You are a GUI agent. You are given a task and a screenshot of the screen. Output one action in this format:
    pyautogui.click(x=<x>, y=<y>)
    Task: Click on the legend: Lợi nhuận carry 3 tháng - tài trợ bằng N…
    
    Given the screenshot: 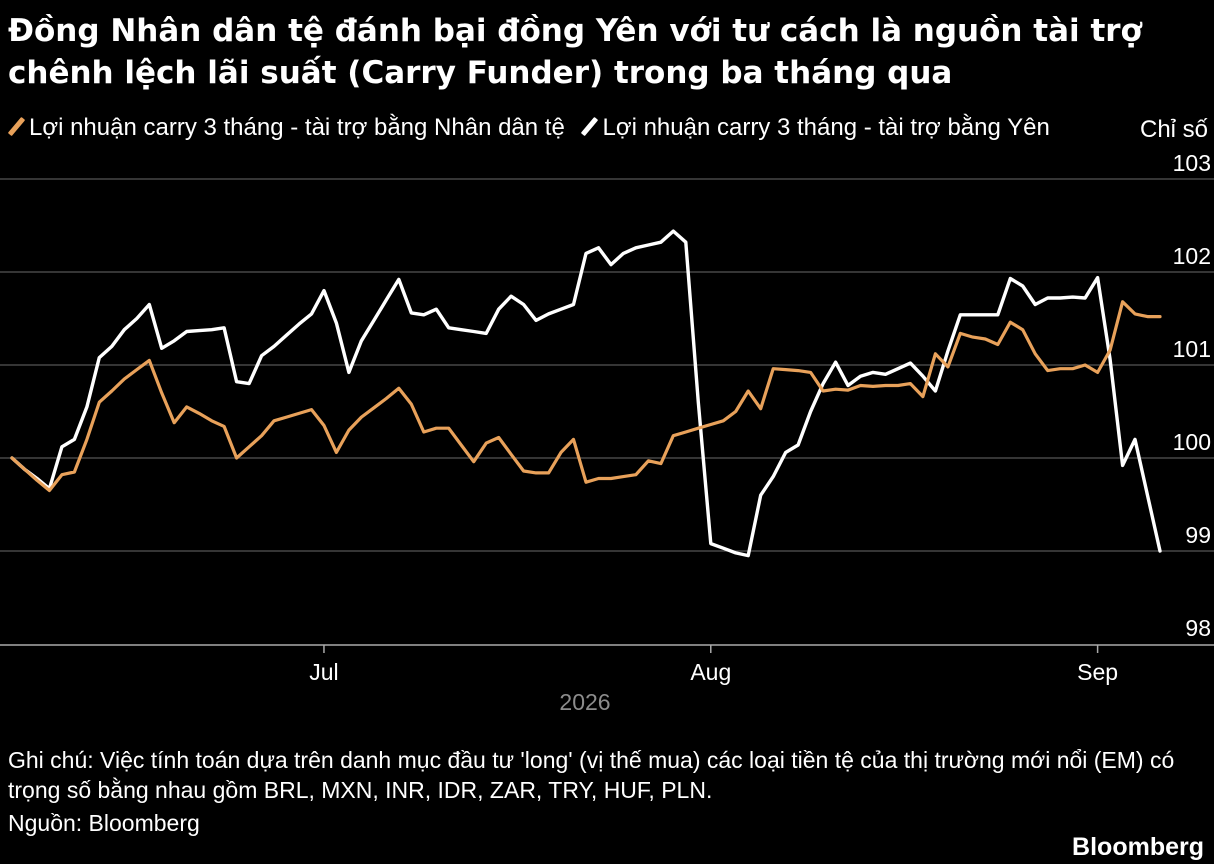 What is the action you would take?
    pyautogui.click(x=567, y=128)
    